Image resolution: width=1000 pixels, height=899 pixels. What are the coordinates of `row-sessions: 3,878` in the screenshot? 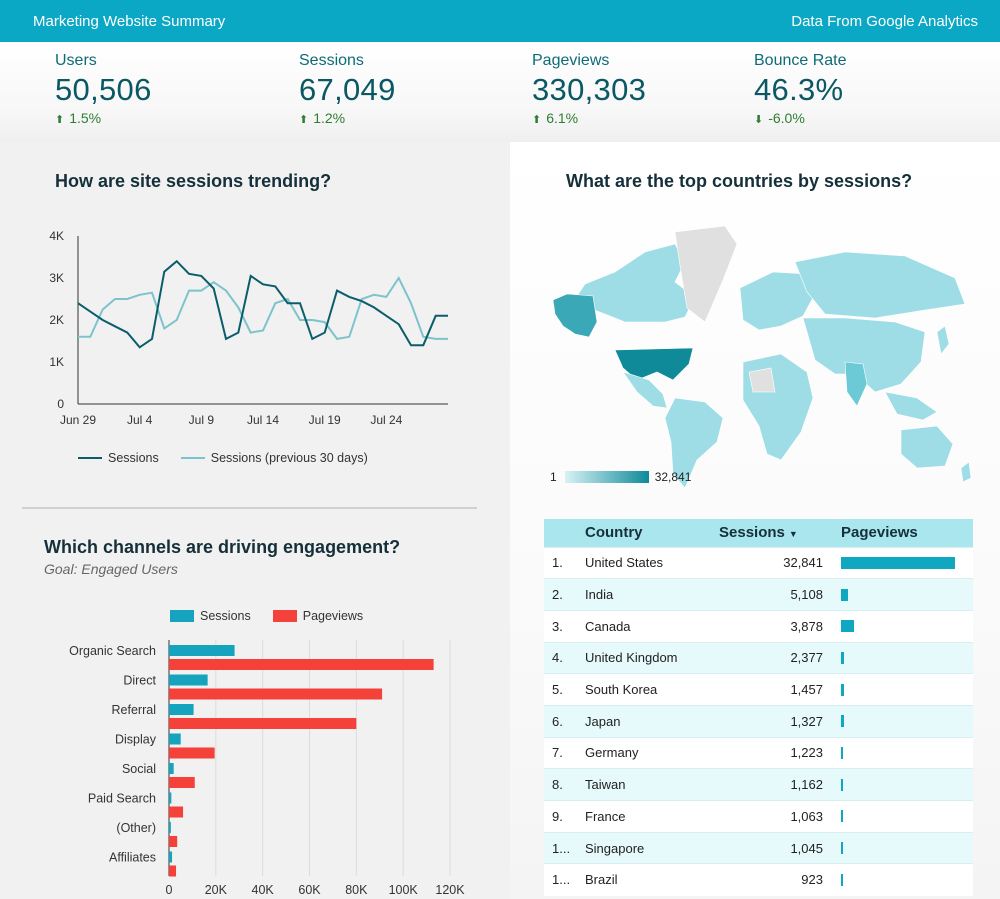 It's located at (776, 626).